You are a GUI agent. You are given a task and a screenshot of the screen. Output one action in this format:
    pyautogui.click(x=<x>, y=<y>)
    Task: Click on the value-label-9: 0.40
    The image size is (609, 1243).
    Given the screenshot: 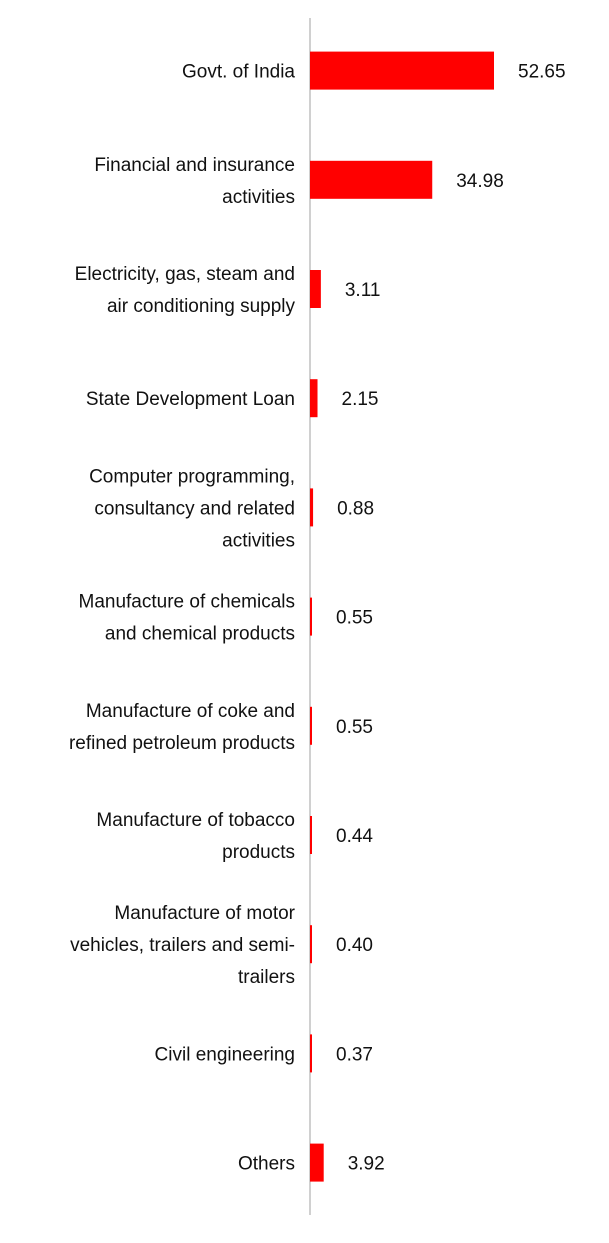 What is the action you would take?
    pyautogui.click(x=354, y=945)
    